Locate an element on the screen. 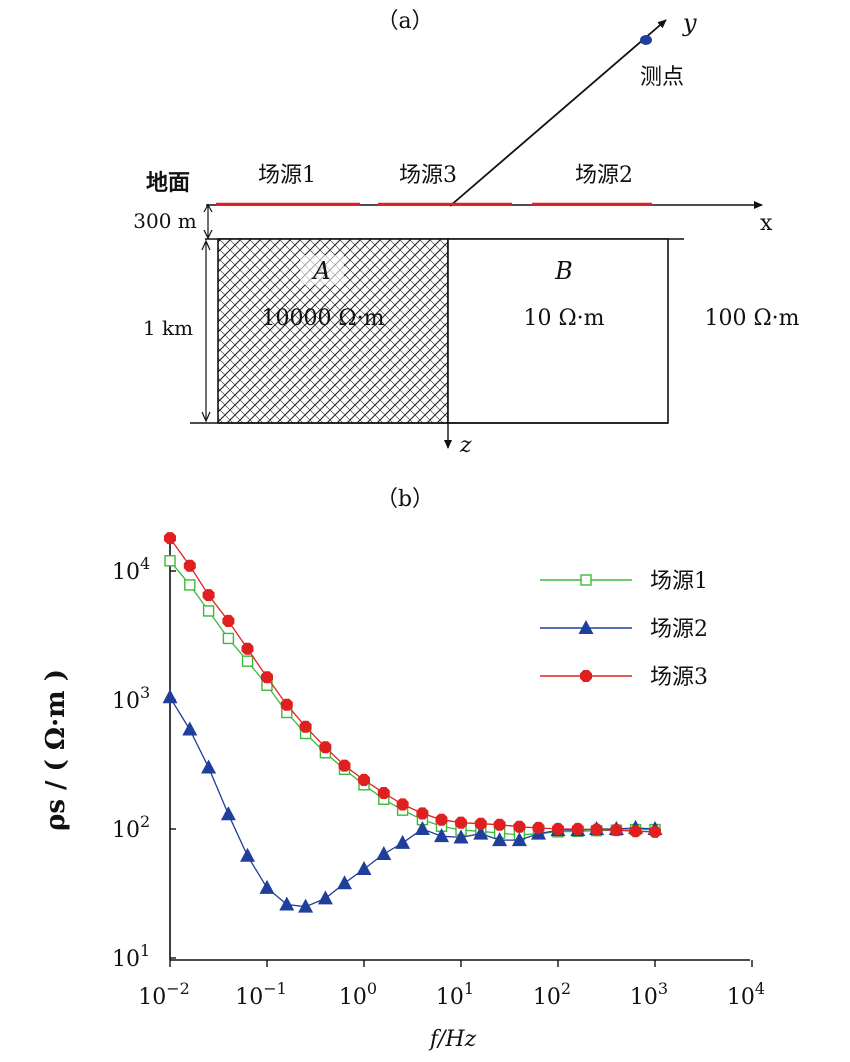  thickness-label: 1 km is located at coordinates (168, 328).